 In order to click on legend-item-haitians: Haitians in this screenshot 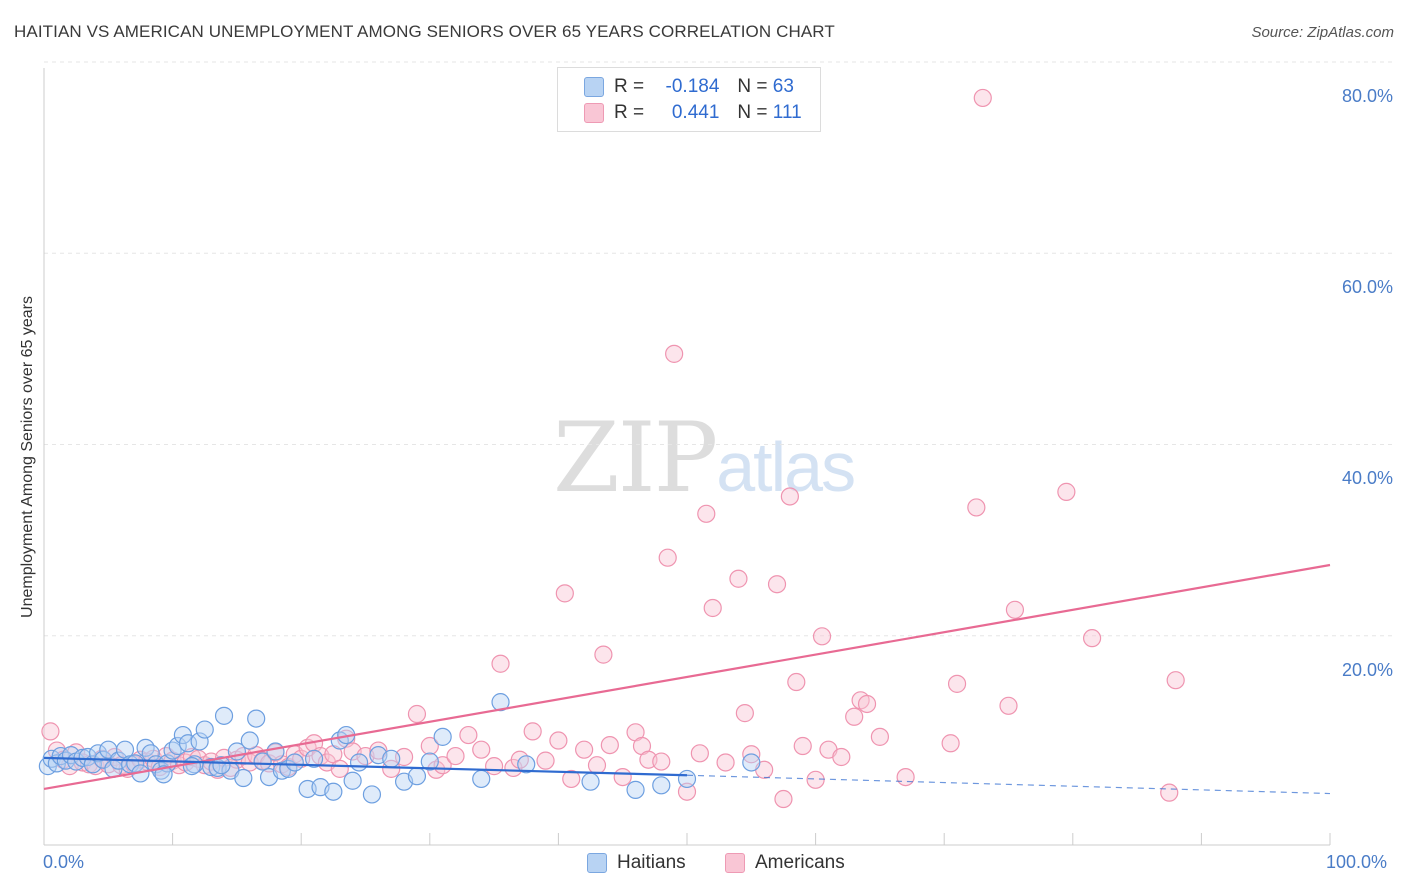, I will do `click(636, 863)`.